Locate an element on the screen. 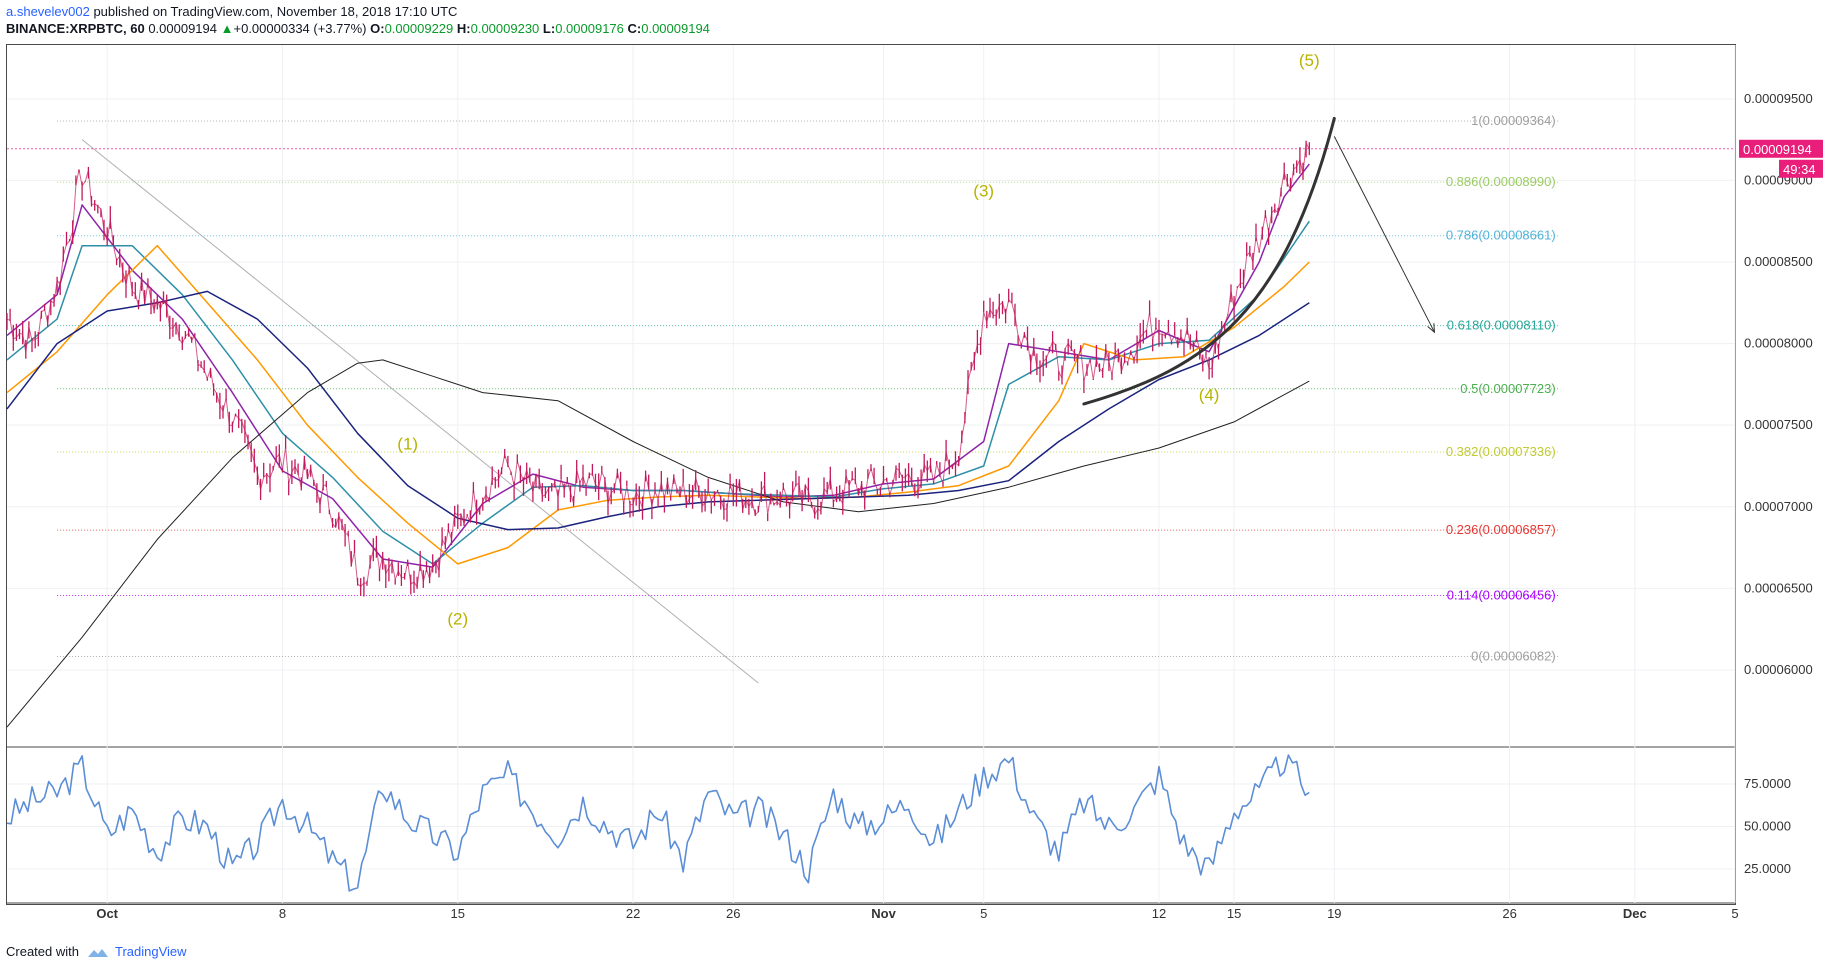  up-triangle-icon: ▲ is located at coordinates (227, 28).